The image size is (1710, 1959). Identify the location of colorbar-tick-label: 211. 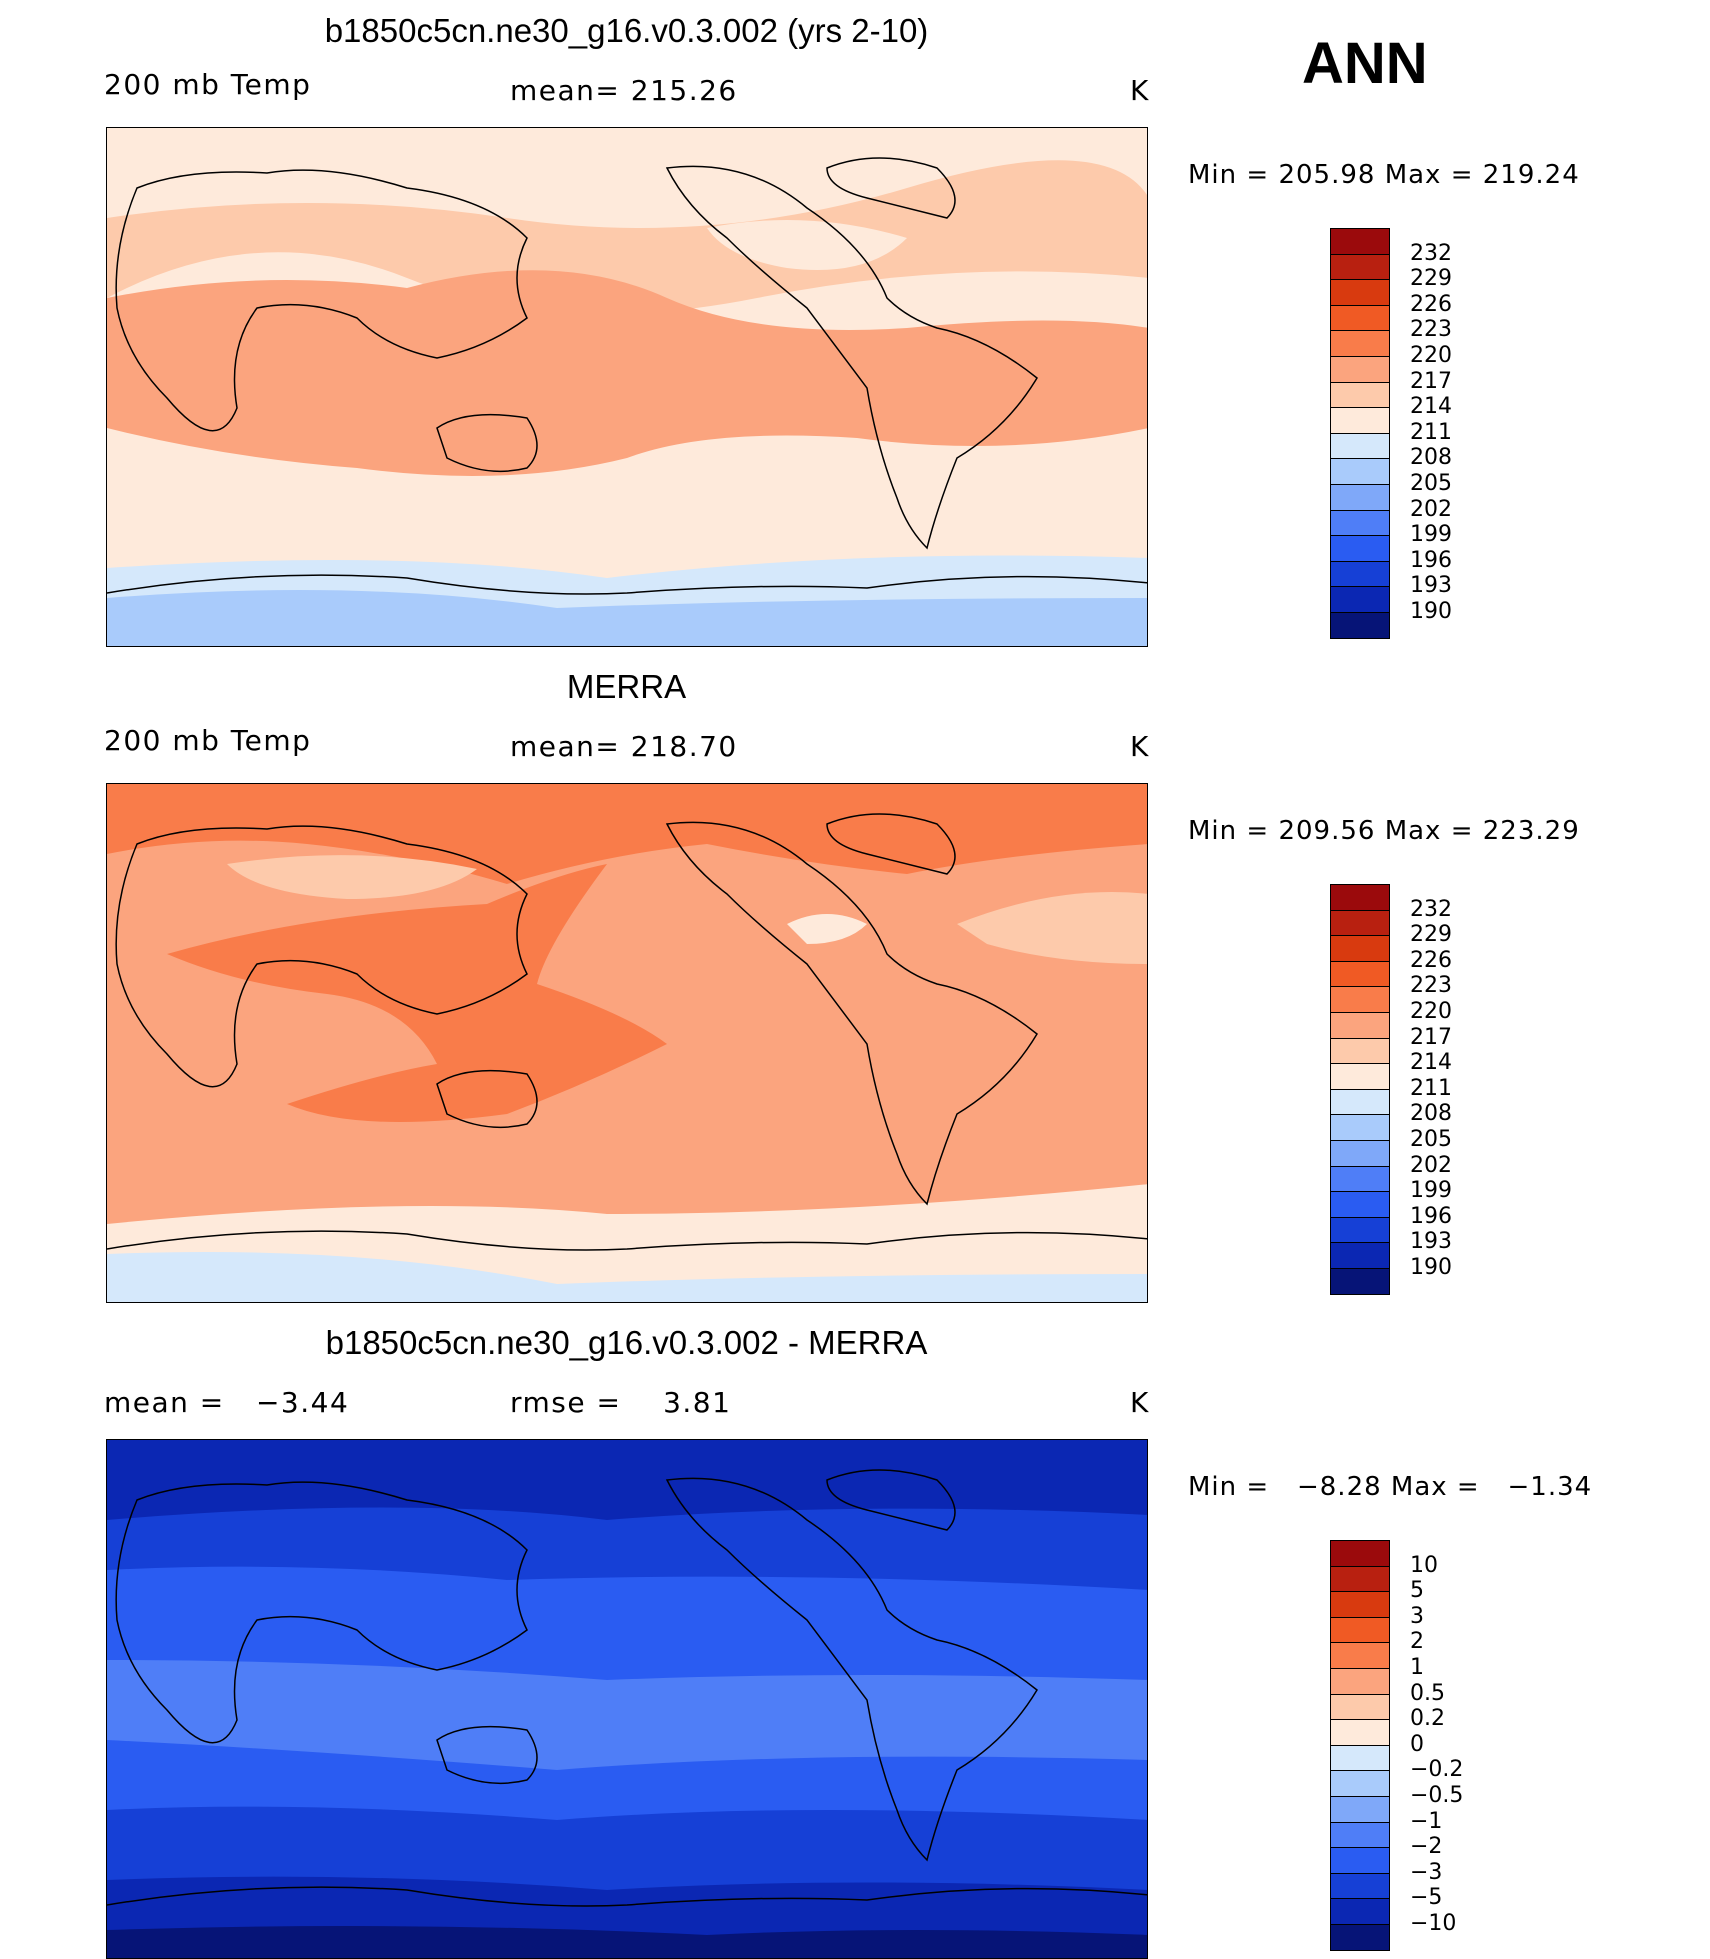
(1431, 1088).